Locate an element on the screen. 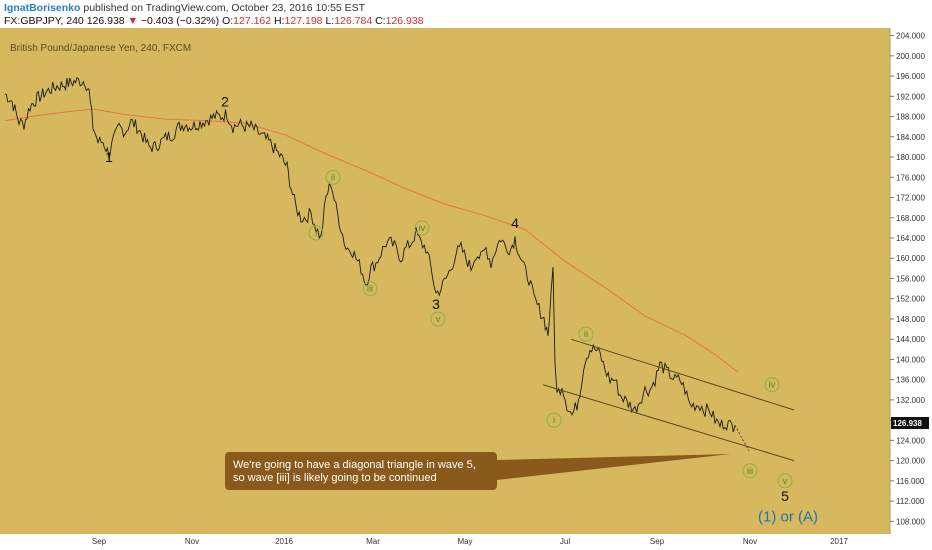 The width and height of the screenshot is (932, 550). x-tick-label: Jul is located at coordinates (565, 541).